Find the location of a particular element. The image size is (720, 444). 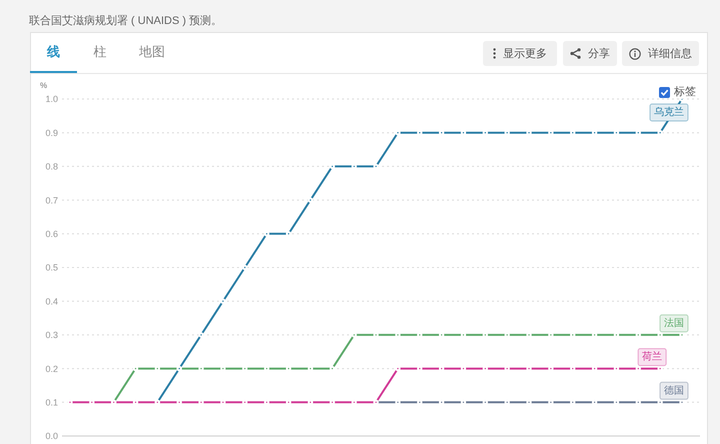

series-label: 荷兰 is located at coordinates (652, 356).